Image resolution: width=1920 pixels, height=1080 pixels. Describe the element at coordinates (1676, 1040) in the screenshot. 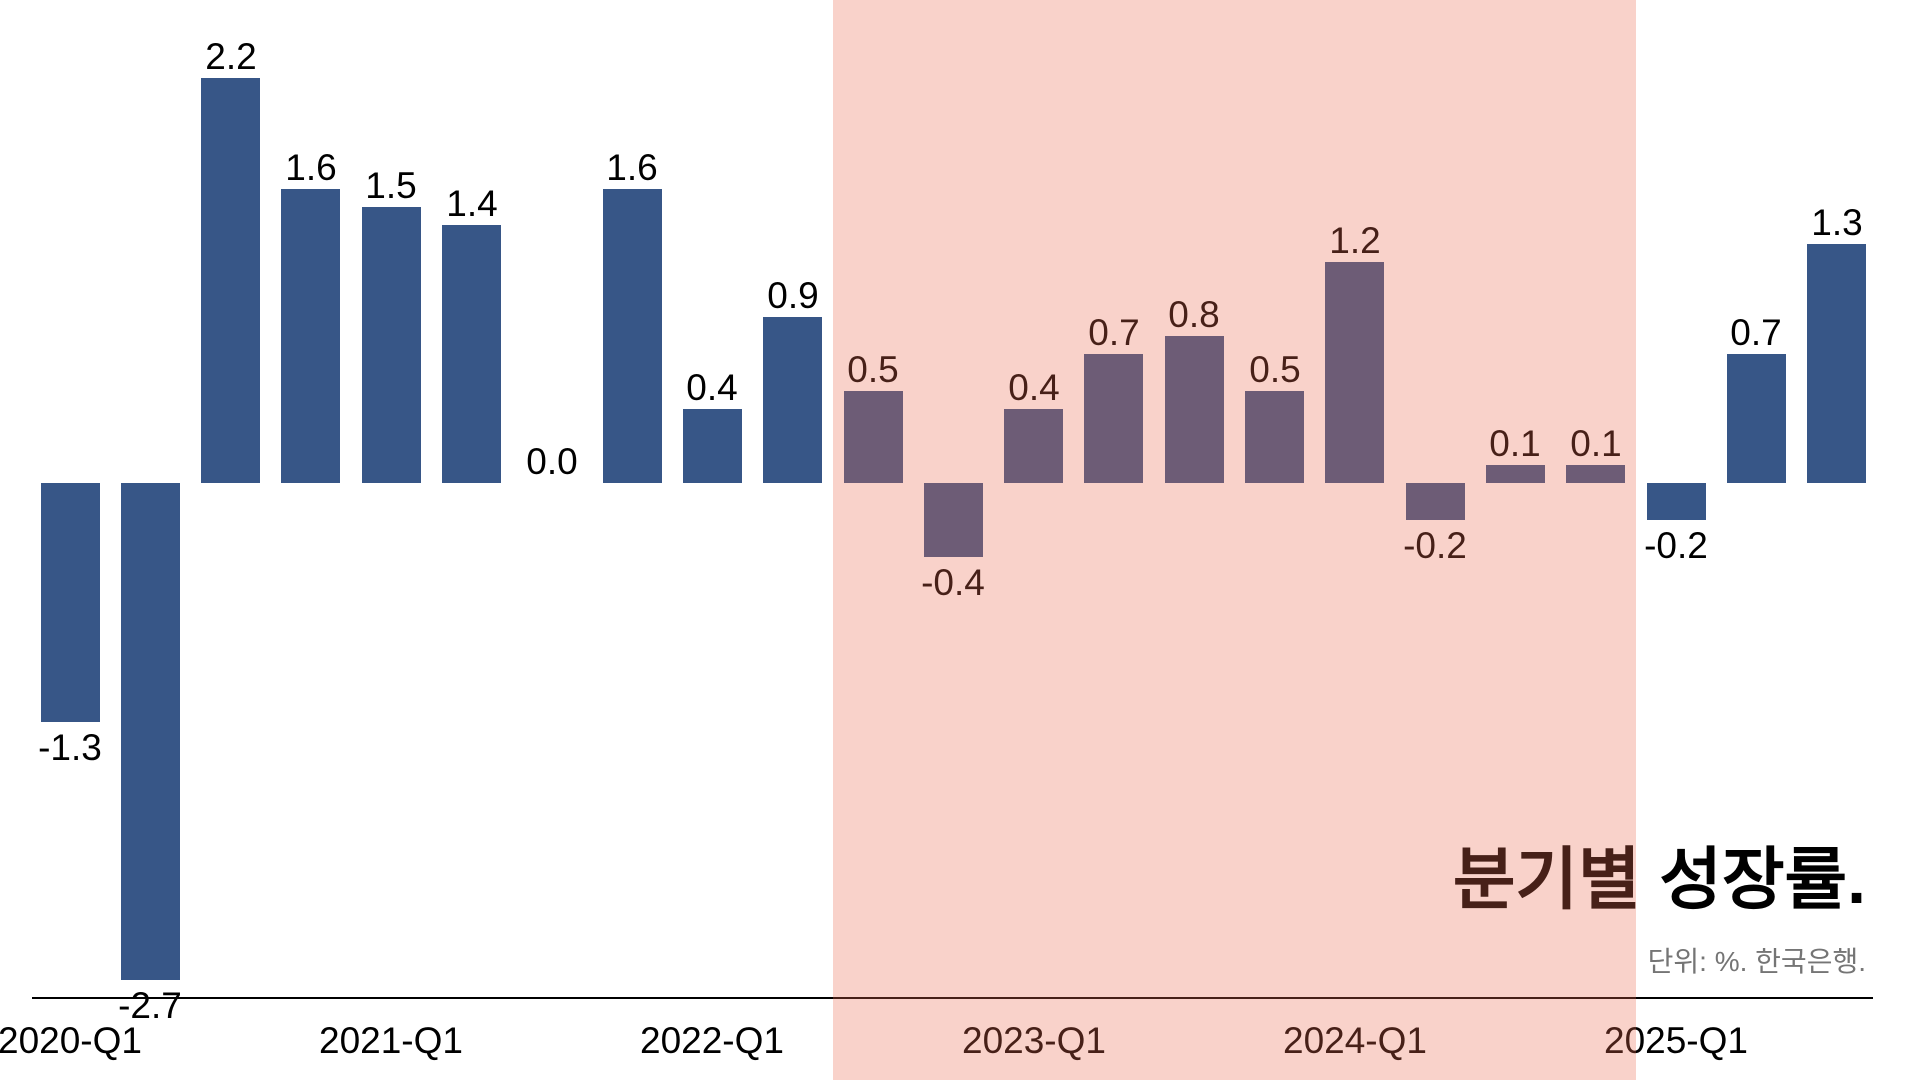

I see `x-tick-label-2025-Q1: 2025-Q1` at that location.